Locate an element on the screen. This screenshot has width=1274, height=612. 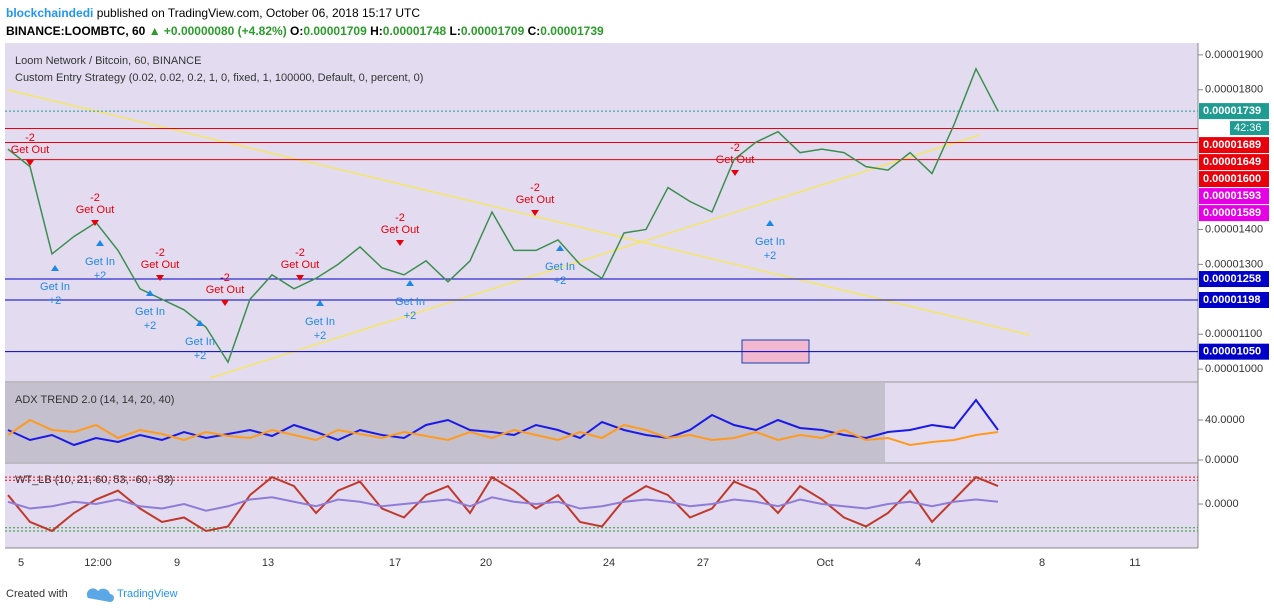
h-label: H: is located at coordinates (376, 31).